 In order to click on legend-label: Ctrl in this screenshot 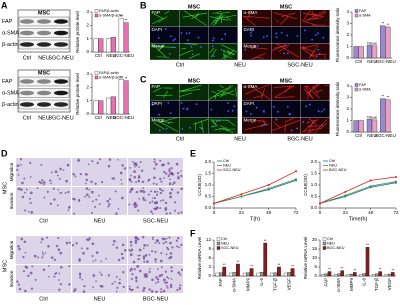, I will do `click(226, 161)`.